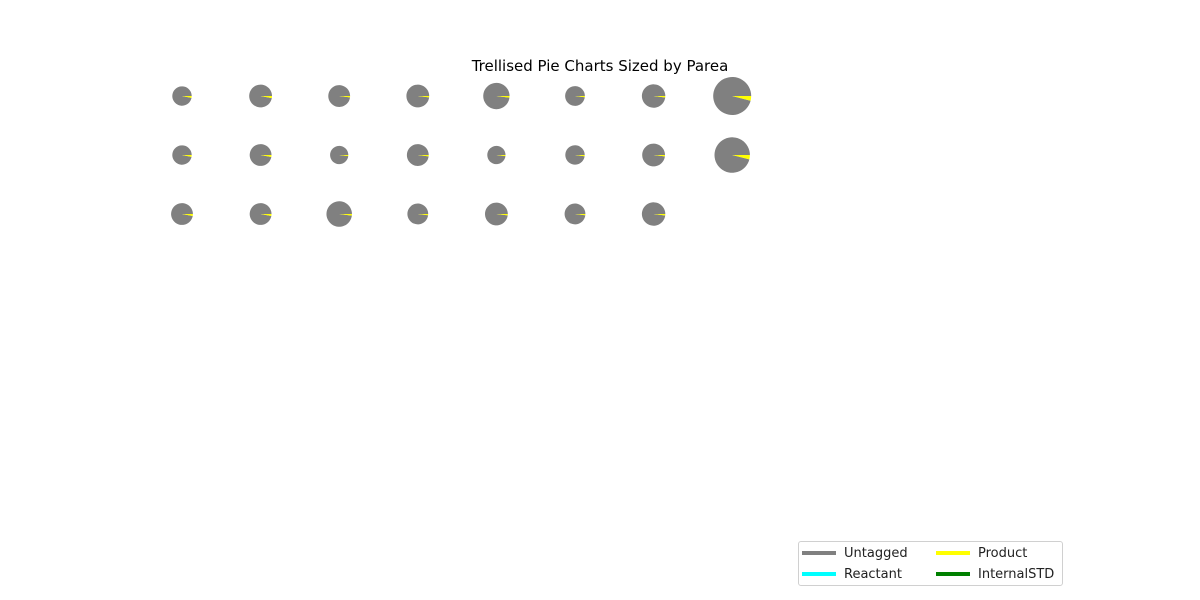  I want to click on pie-r3-c1, so click(182, 214).